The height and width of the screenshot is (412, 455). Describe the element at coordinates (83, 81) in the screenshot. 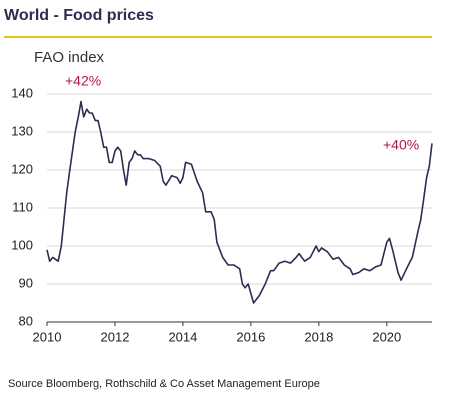

I see `annotation: +42%` at that location.